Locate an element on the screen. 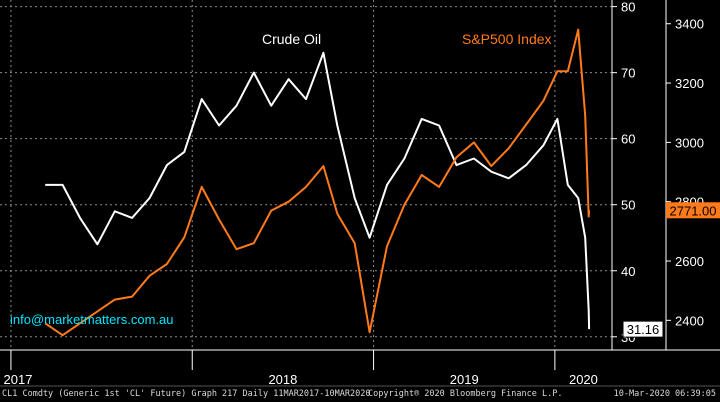 The image size is (720, 402). tick-label-right: 80 is located at coordinates (628, 7).